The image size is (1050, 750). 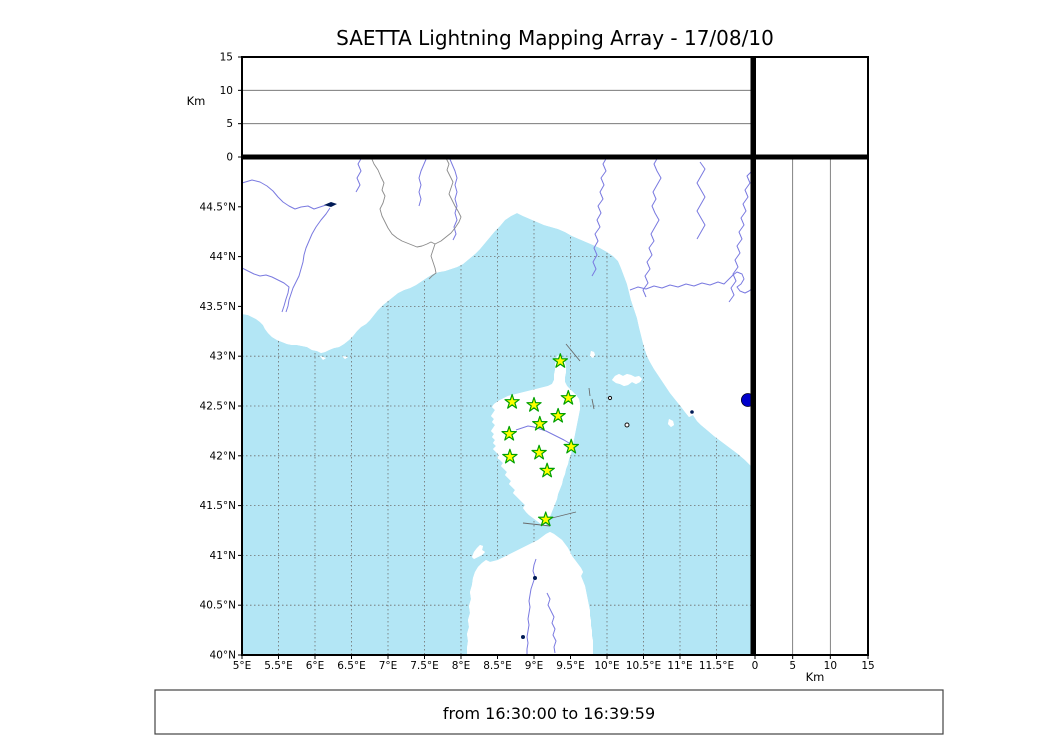 I want to click on right-alt-tick-label: 5, so click(x=792, y=666).